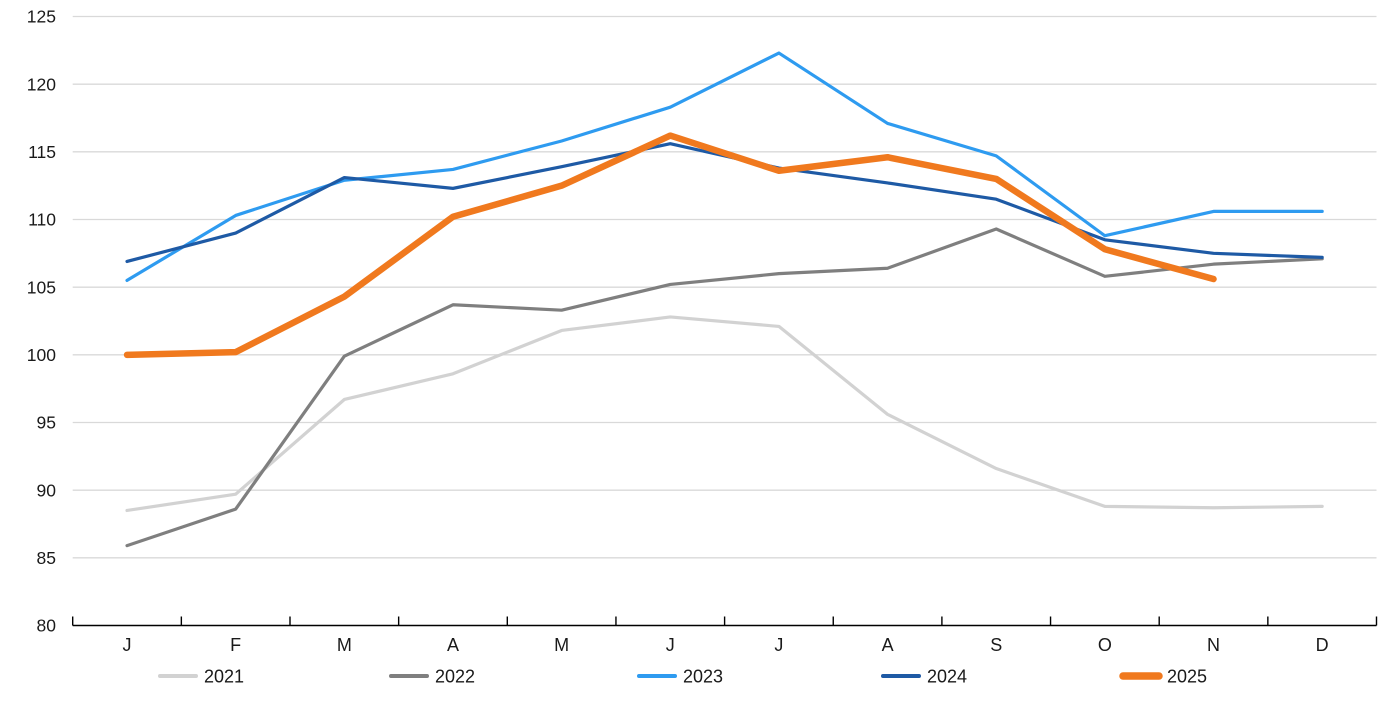 This screenshot has height=716, width=1400. I want to click on y-axis-label: 90, so click(47, 490).